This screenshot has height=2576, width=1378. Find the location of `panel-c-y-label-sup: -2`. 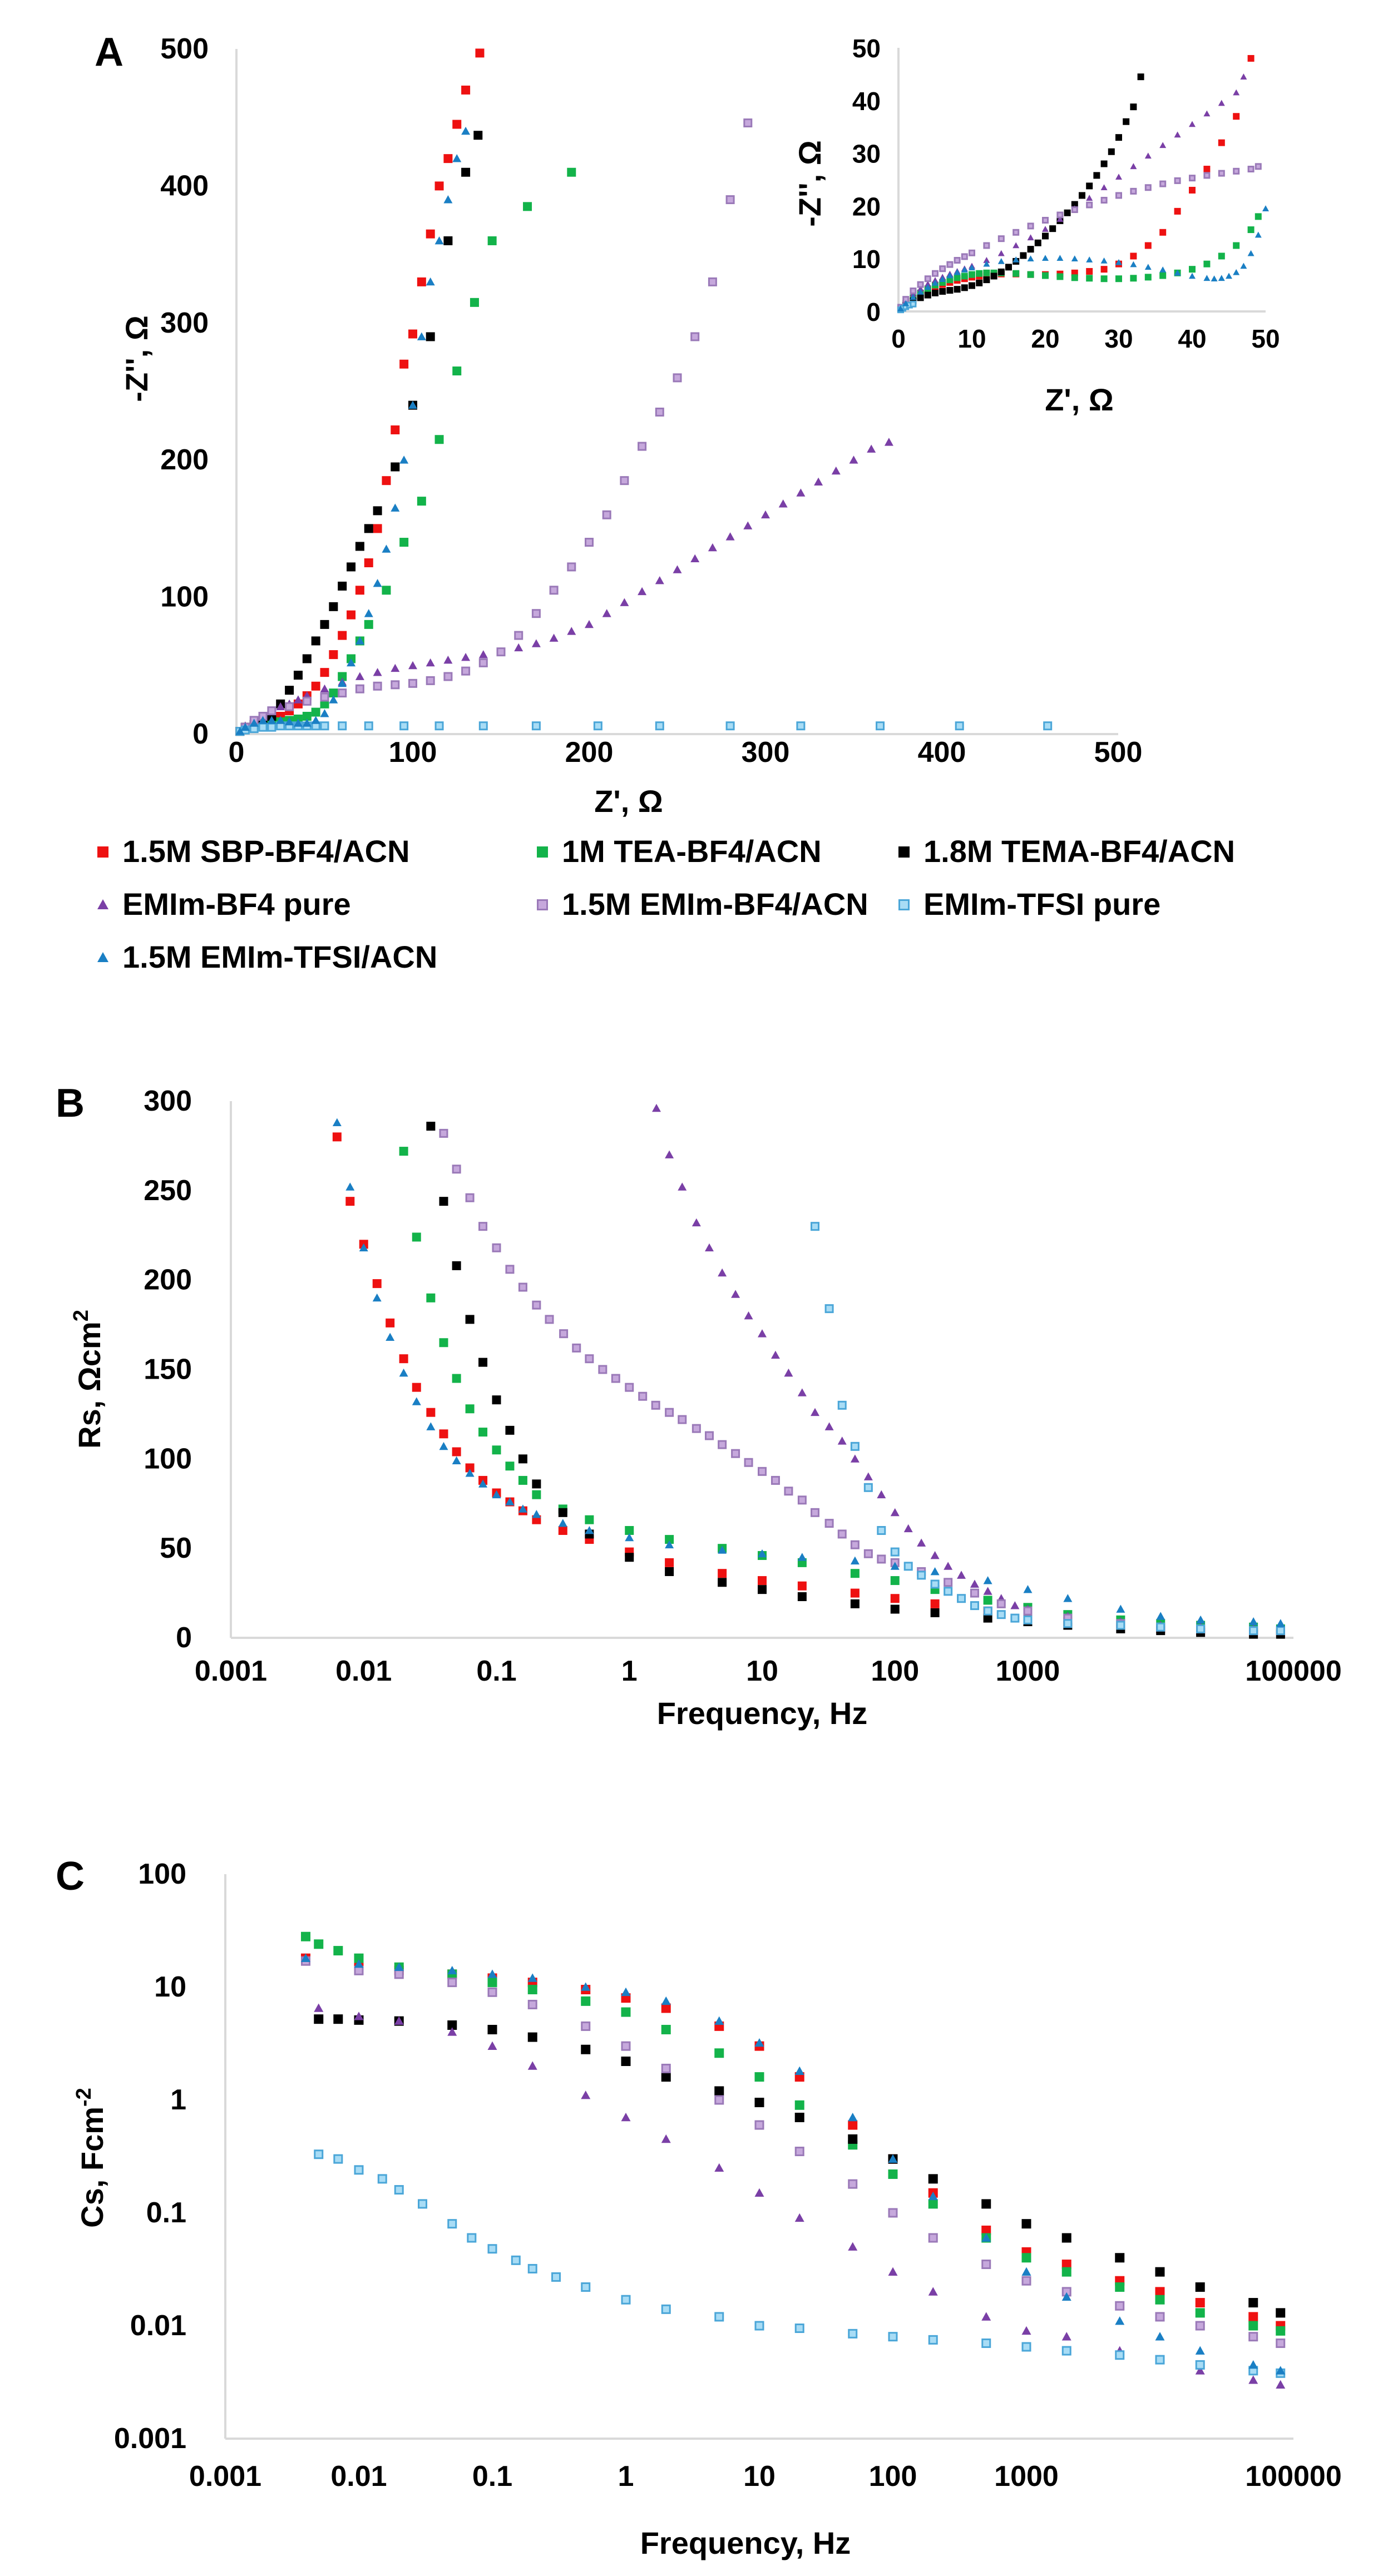

panel-c-y-label-sup: -2 is located at coordinates (84, 2097).